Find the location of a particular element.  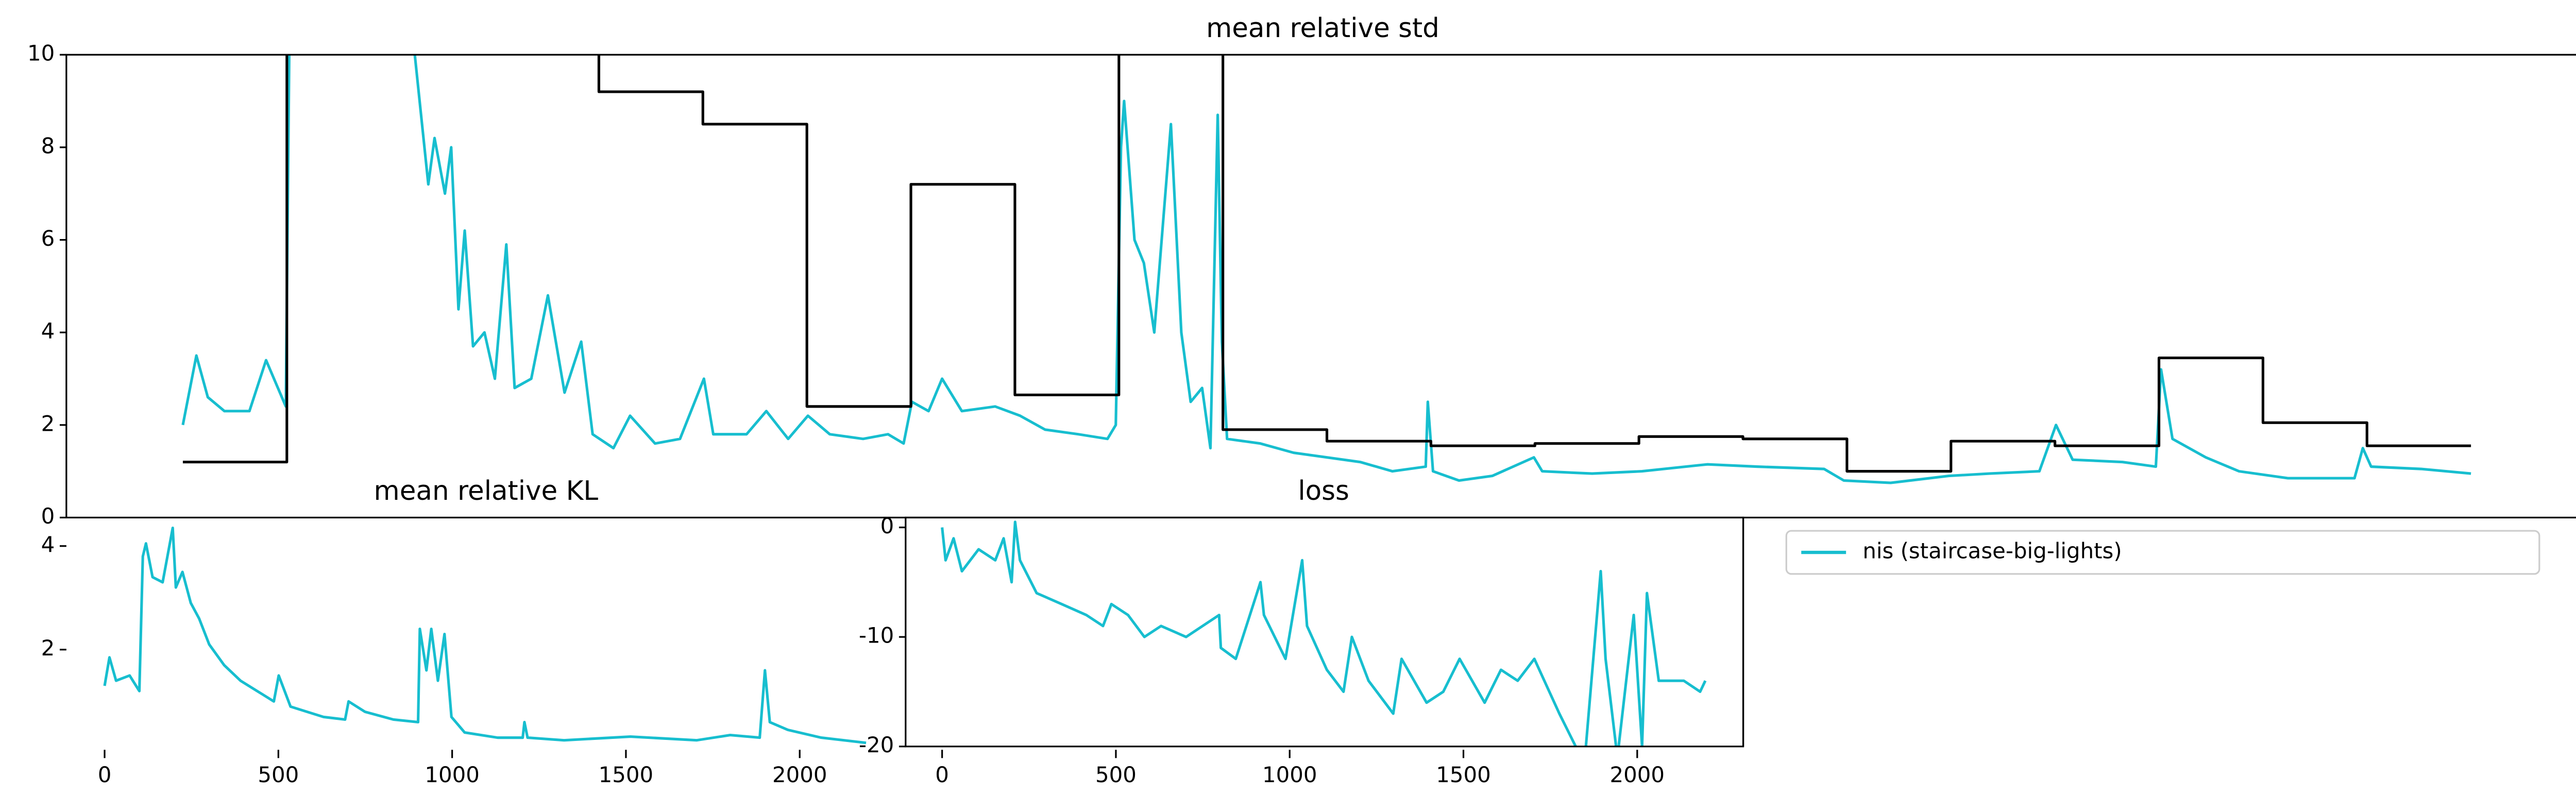

panel: mean relative KL 2 4 0 500 1000 1500 2000 is located at coordinates (454, 631).